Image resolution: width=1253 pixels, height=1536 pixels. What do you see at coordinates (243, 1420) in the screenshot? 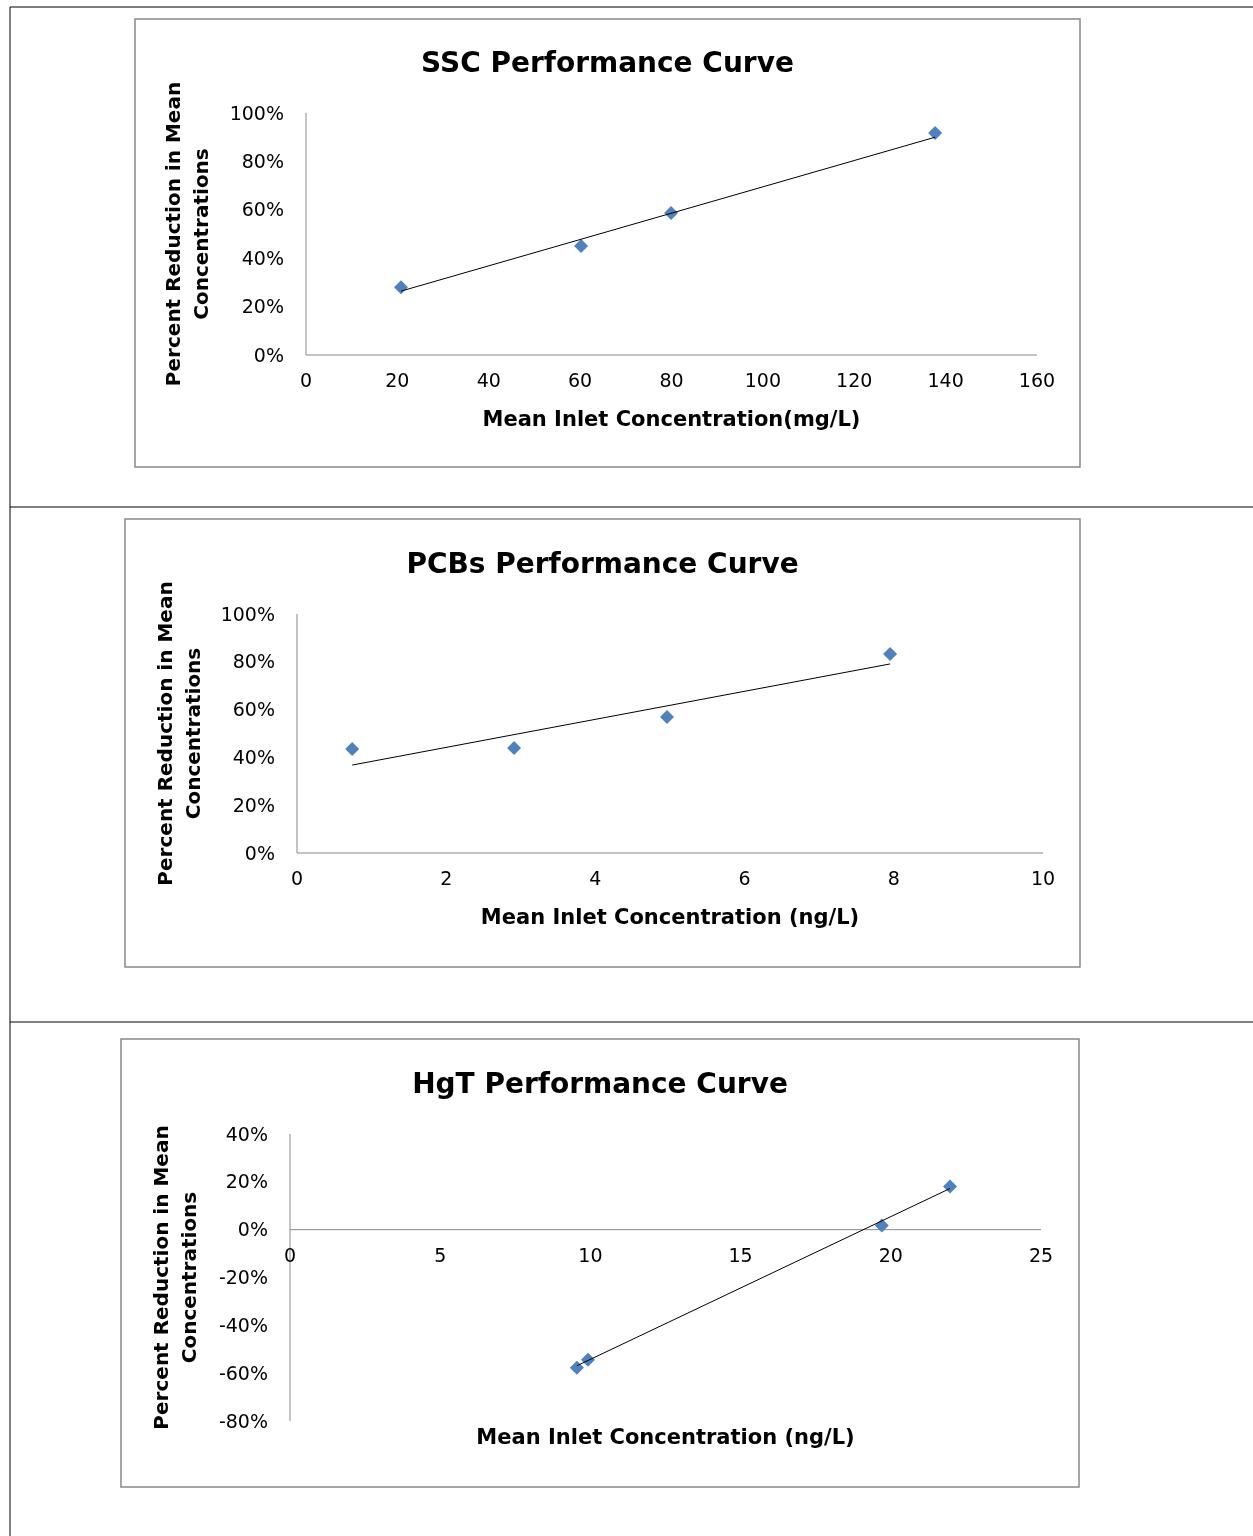
I see `y-tick-label: -80%` at bounding box center [243, 1420].